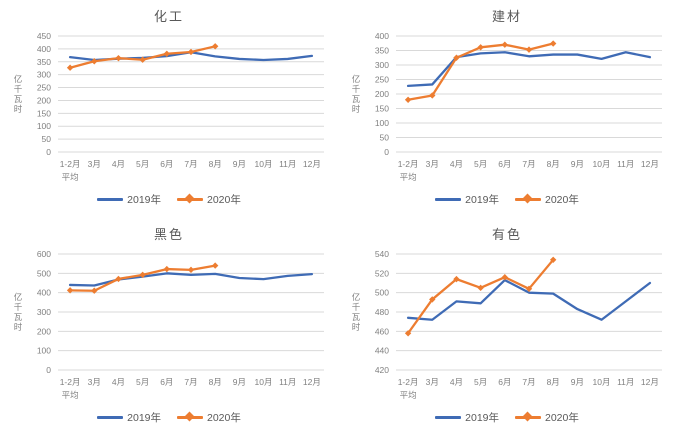 The width and height of the screenshot is (676, 436). I want to click on svg-text: 600, so click(44, 254).